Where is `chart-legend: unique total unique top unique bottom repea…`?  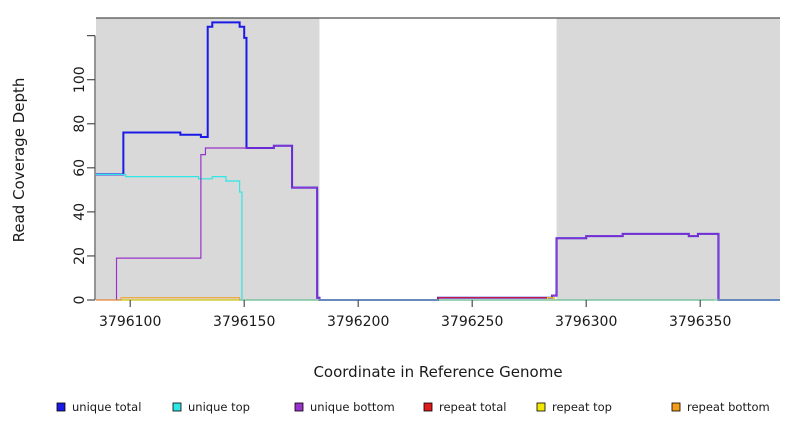
chart-legend: unique total unique top unique bottom repea… is located at coordinates (413, 407).